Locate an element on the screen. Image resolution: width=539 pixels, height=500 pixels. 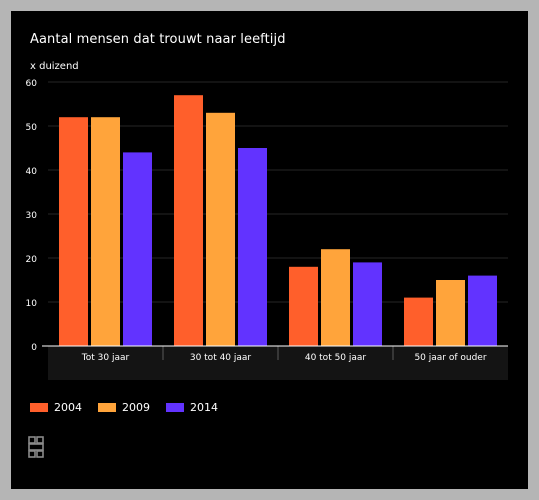
legend-label: 2009 is located at coordinates (136, 407).